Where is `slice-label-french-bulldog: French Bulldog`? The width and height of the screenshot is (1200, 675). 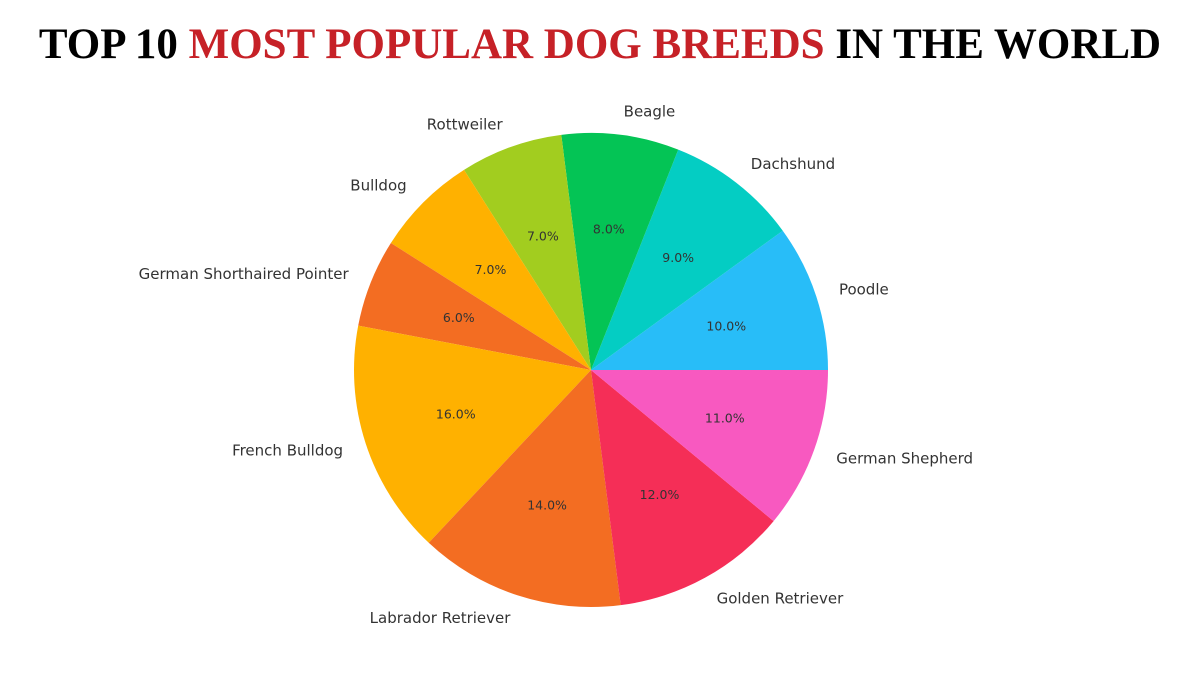 slice-label-french-bulldog: French Bulldog is located at coordinates (287, 451).